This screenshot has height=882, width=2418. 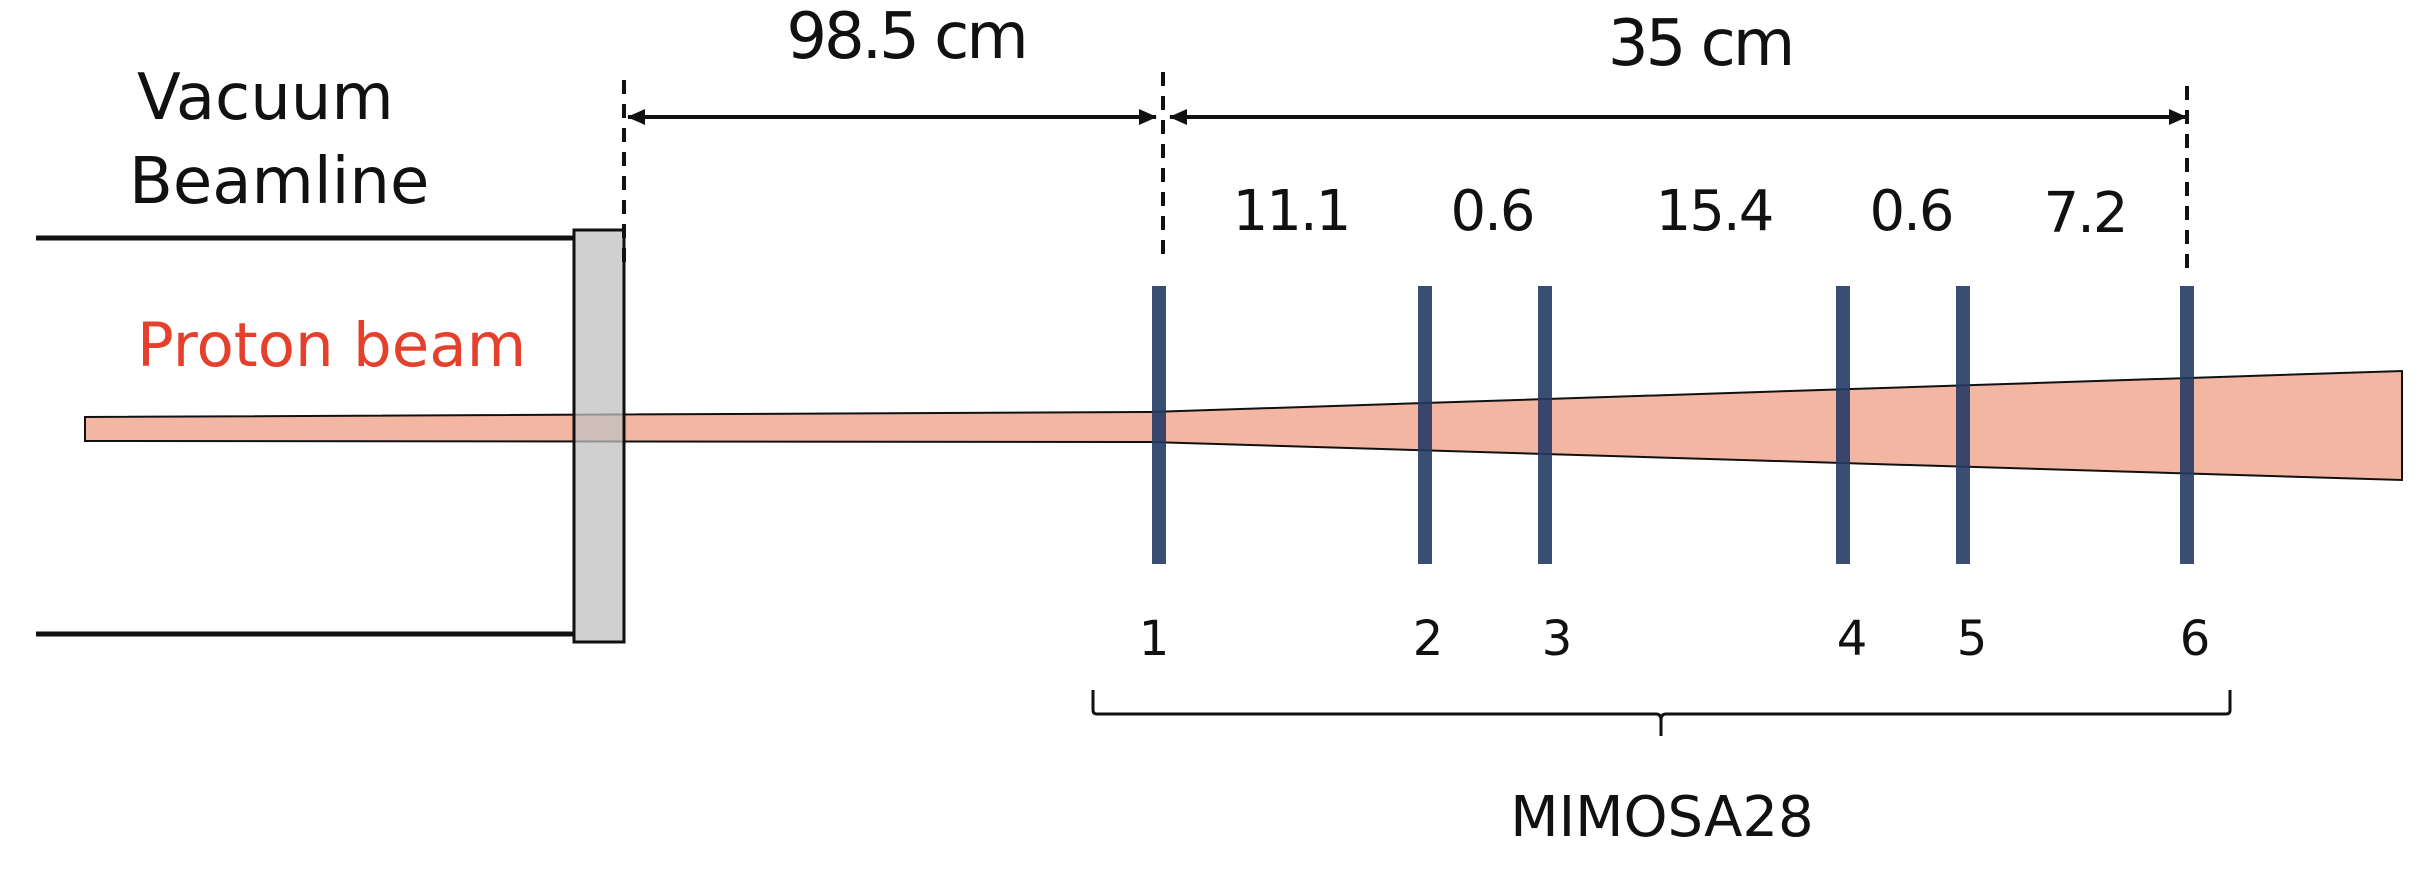 What do you see at coordinates (1557, 639) in the screenshot?
I see `plane-number-label: 3` at bounding box center [1557, 639].